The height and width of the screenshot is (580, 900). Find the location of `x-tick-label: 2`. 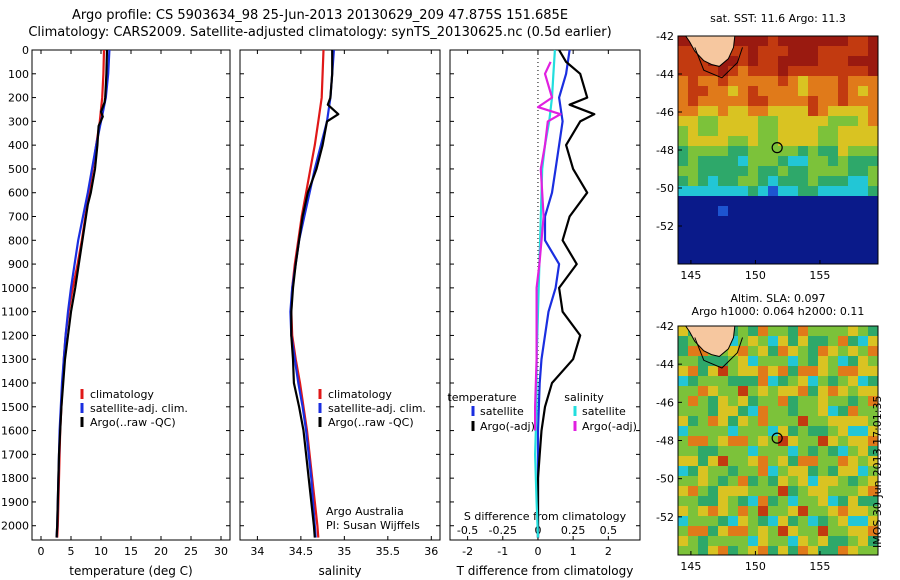

x-tick-label: 2 is located at coordinates (608, 551).